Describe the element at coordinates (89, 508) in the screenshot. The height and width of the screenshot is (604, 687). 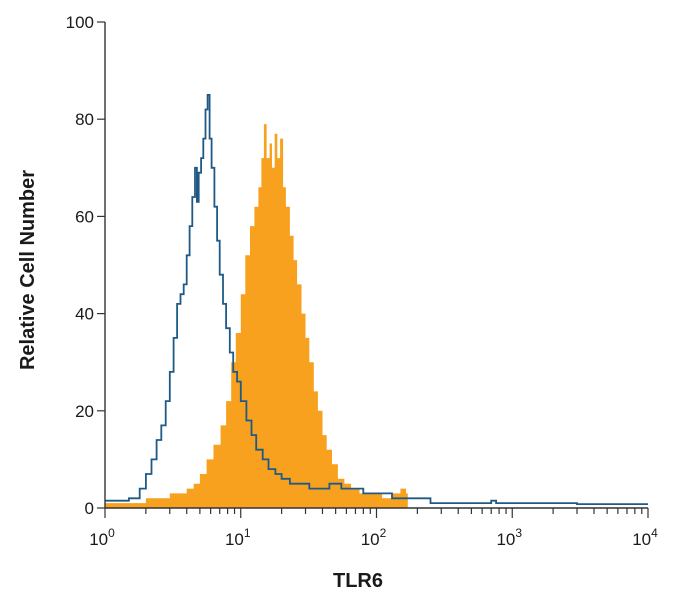
I see `y-tick-label: 0` at that location.